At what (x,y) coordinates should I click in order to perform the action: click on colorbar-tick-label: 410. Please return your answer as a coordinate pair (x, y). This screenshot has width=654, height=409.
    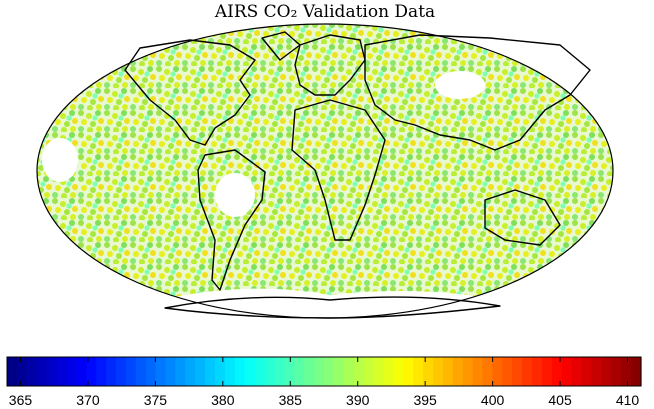
    Looking at the image, I should click on (628, 400).